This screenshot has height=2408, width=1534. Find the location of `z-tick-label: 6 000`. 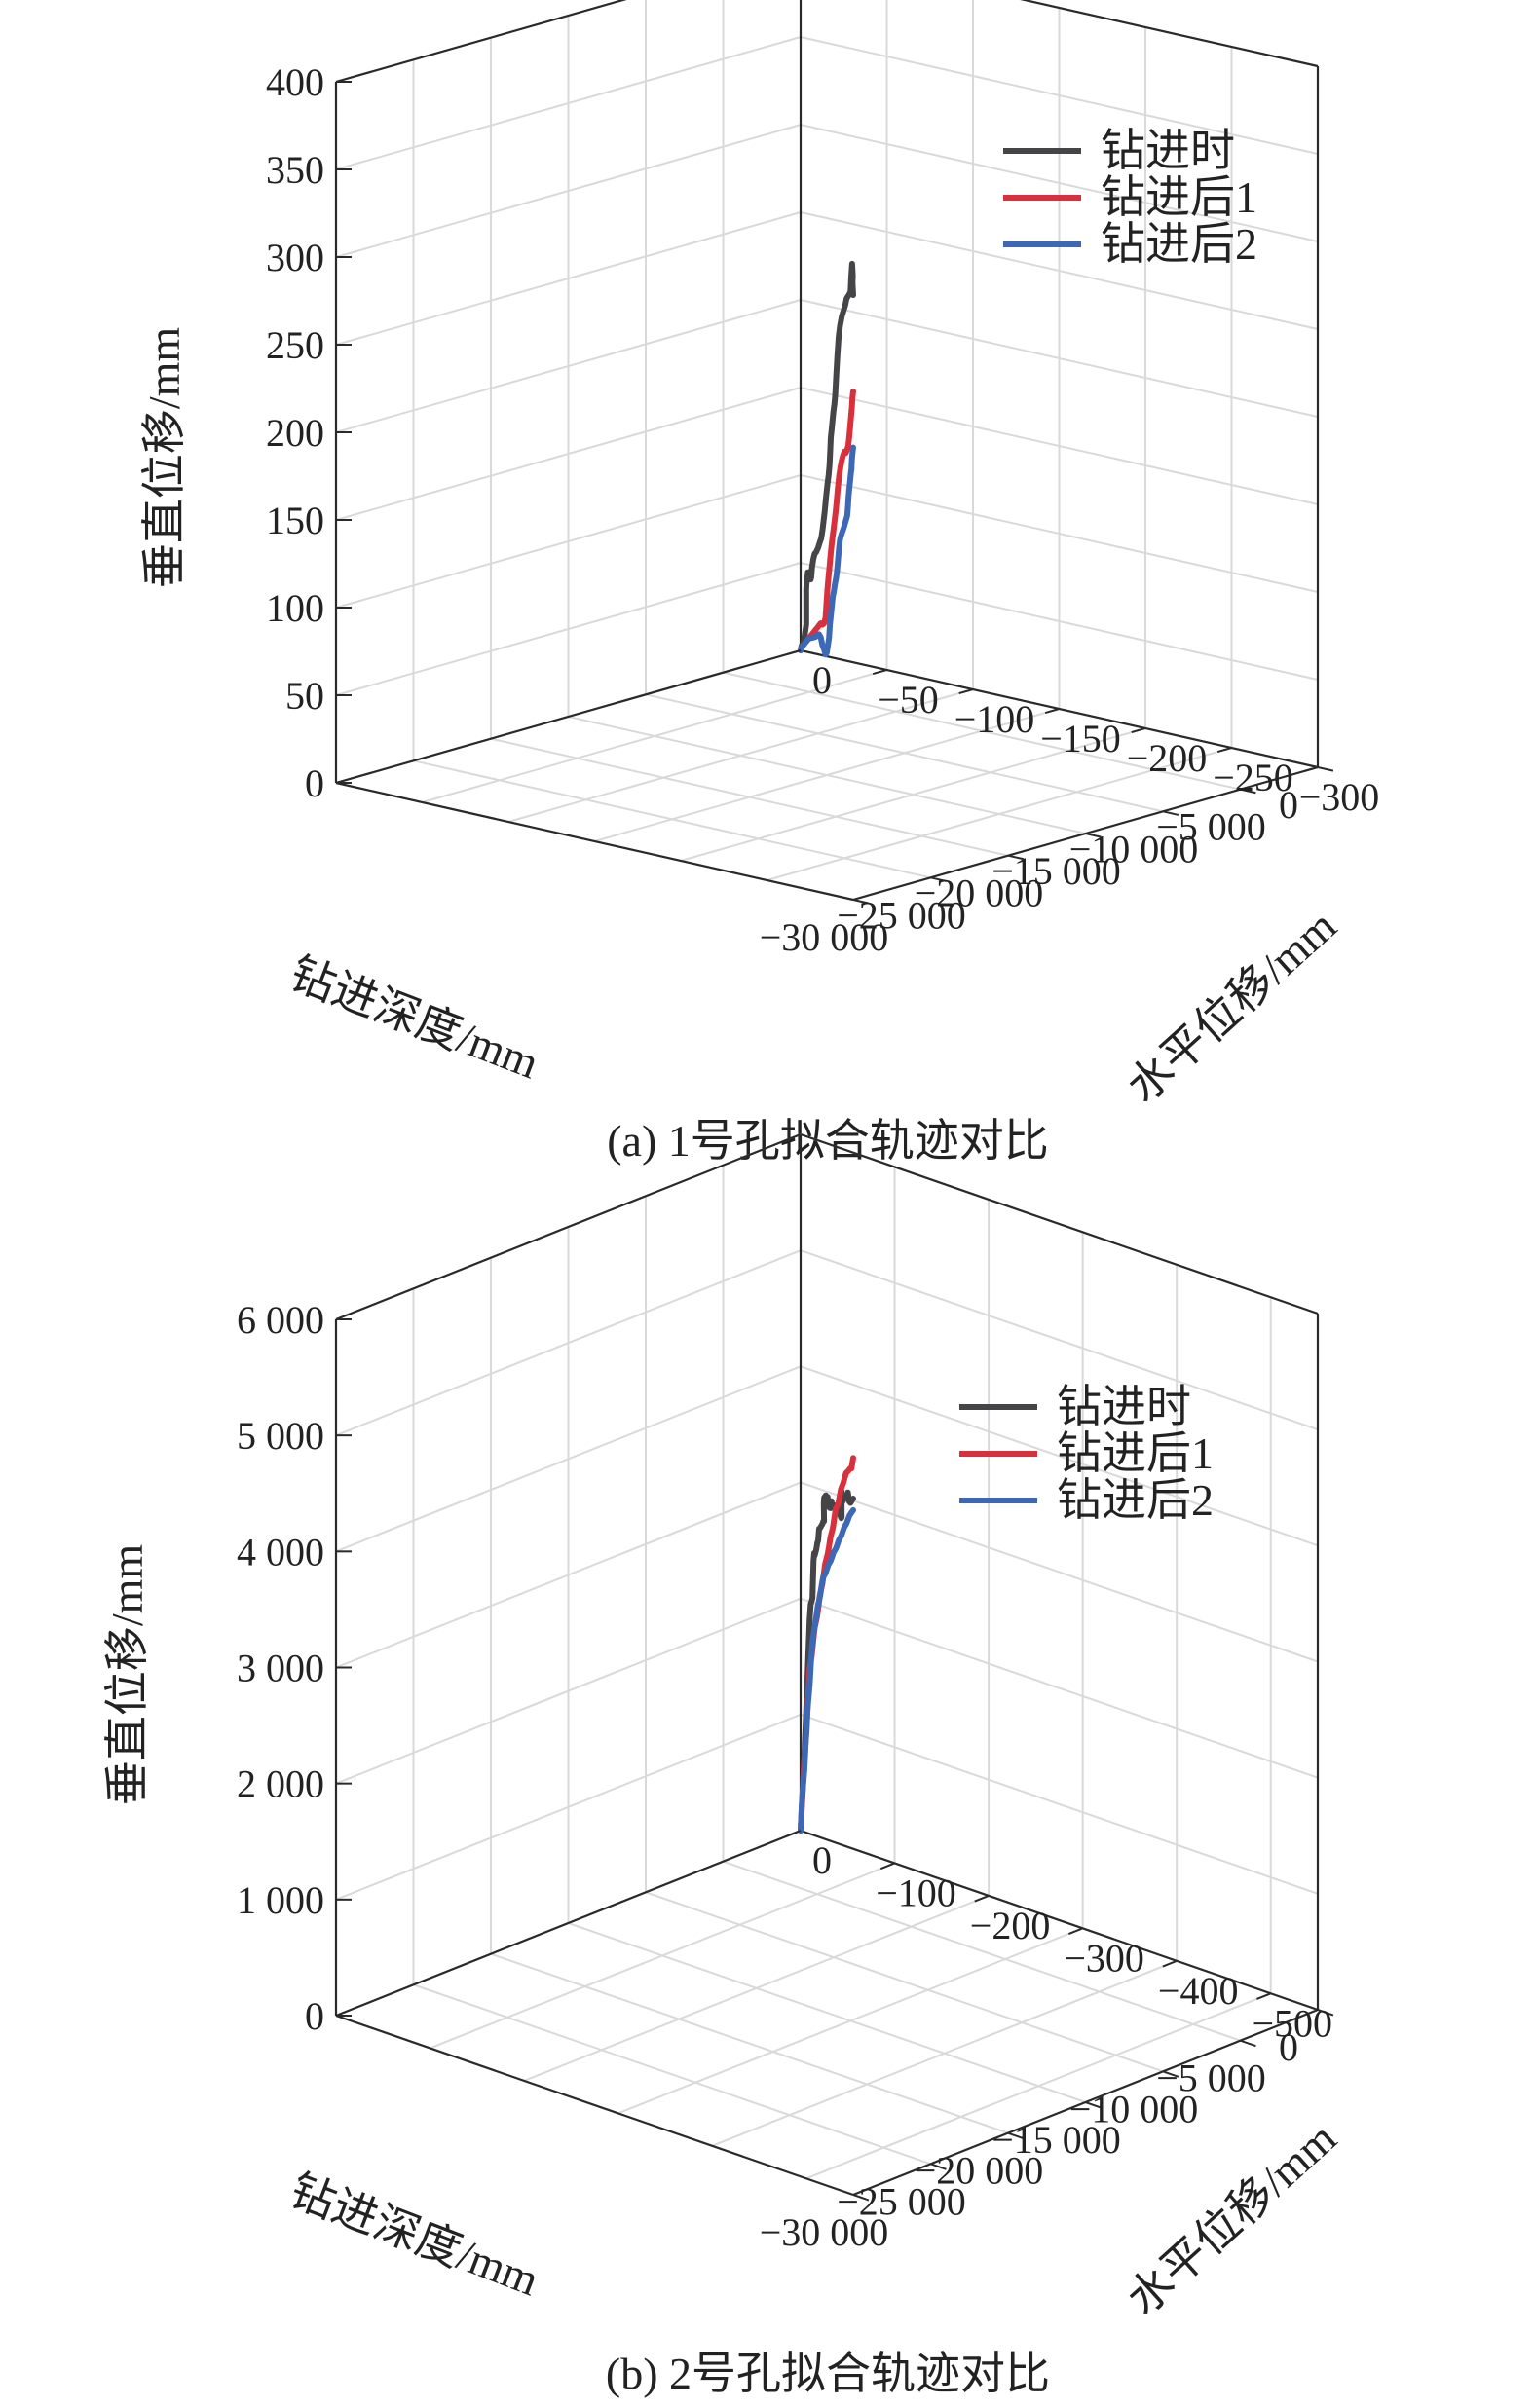

z-tick-label: 6 000 is located at coordinates (280, 1320).